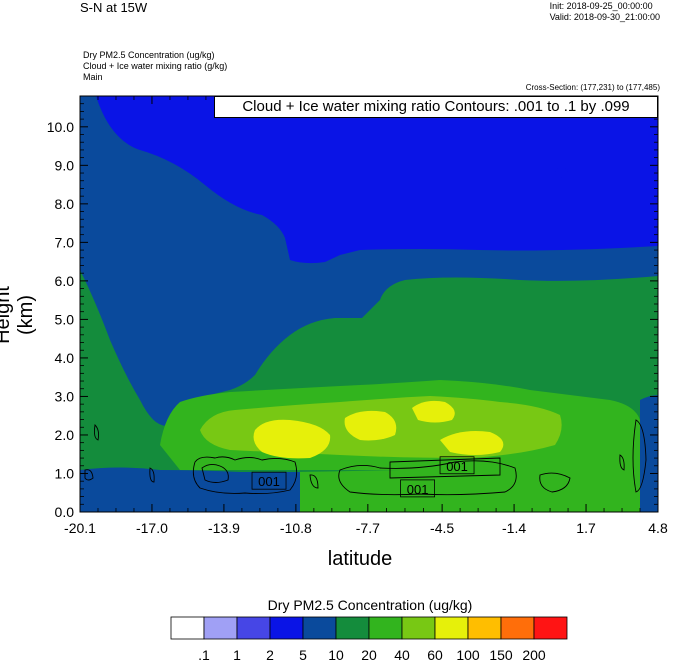 The image size is (674, 668). I want to click on fill-level-5-patch, so click(561, 172).